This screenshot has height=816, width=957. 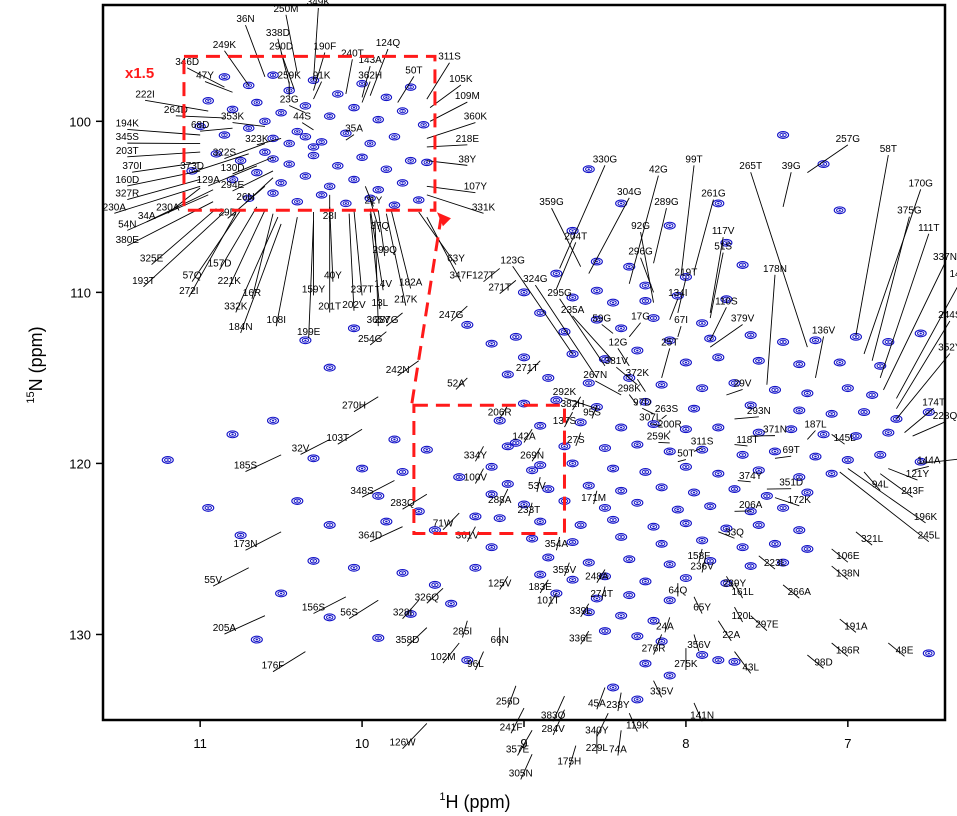 What do you see at coordinates (575, 236) in the screenshot?
I see `peak-label: 204T` at bounding box center [575, 236].